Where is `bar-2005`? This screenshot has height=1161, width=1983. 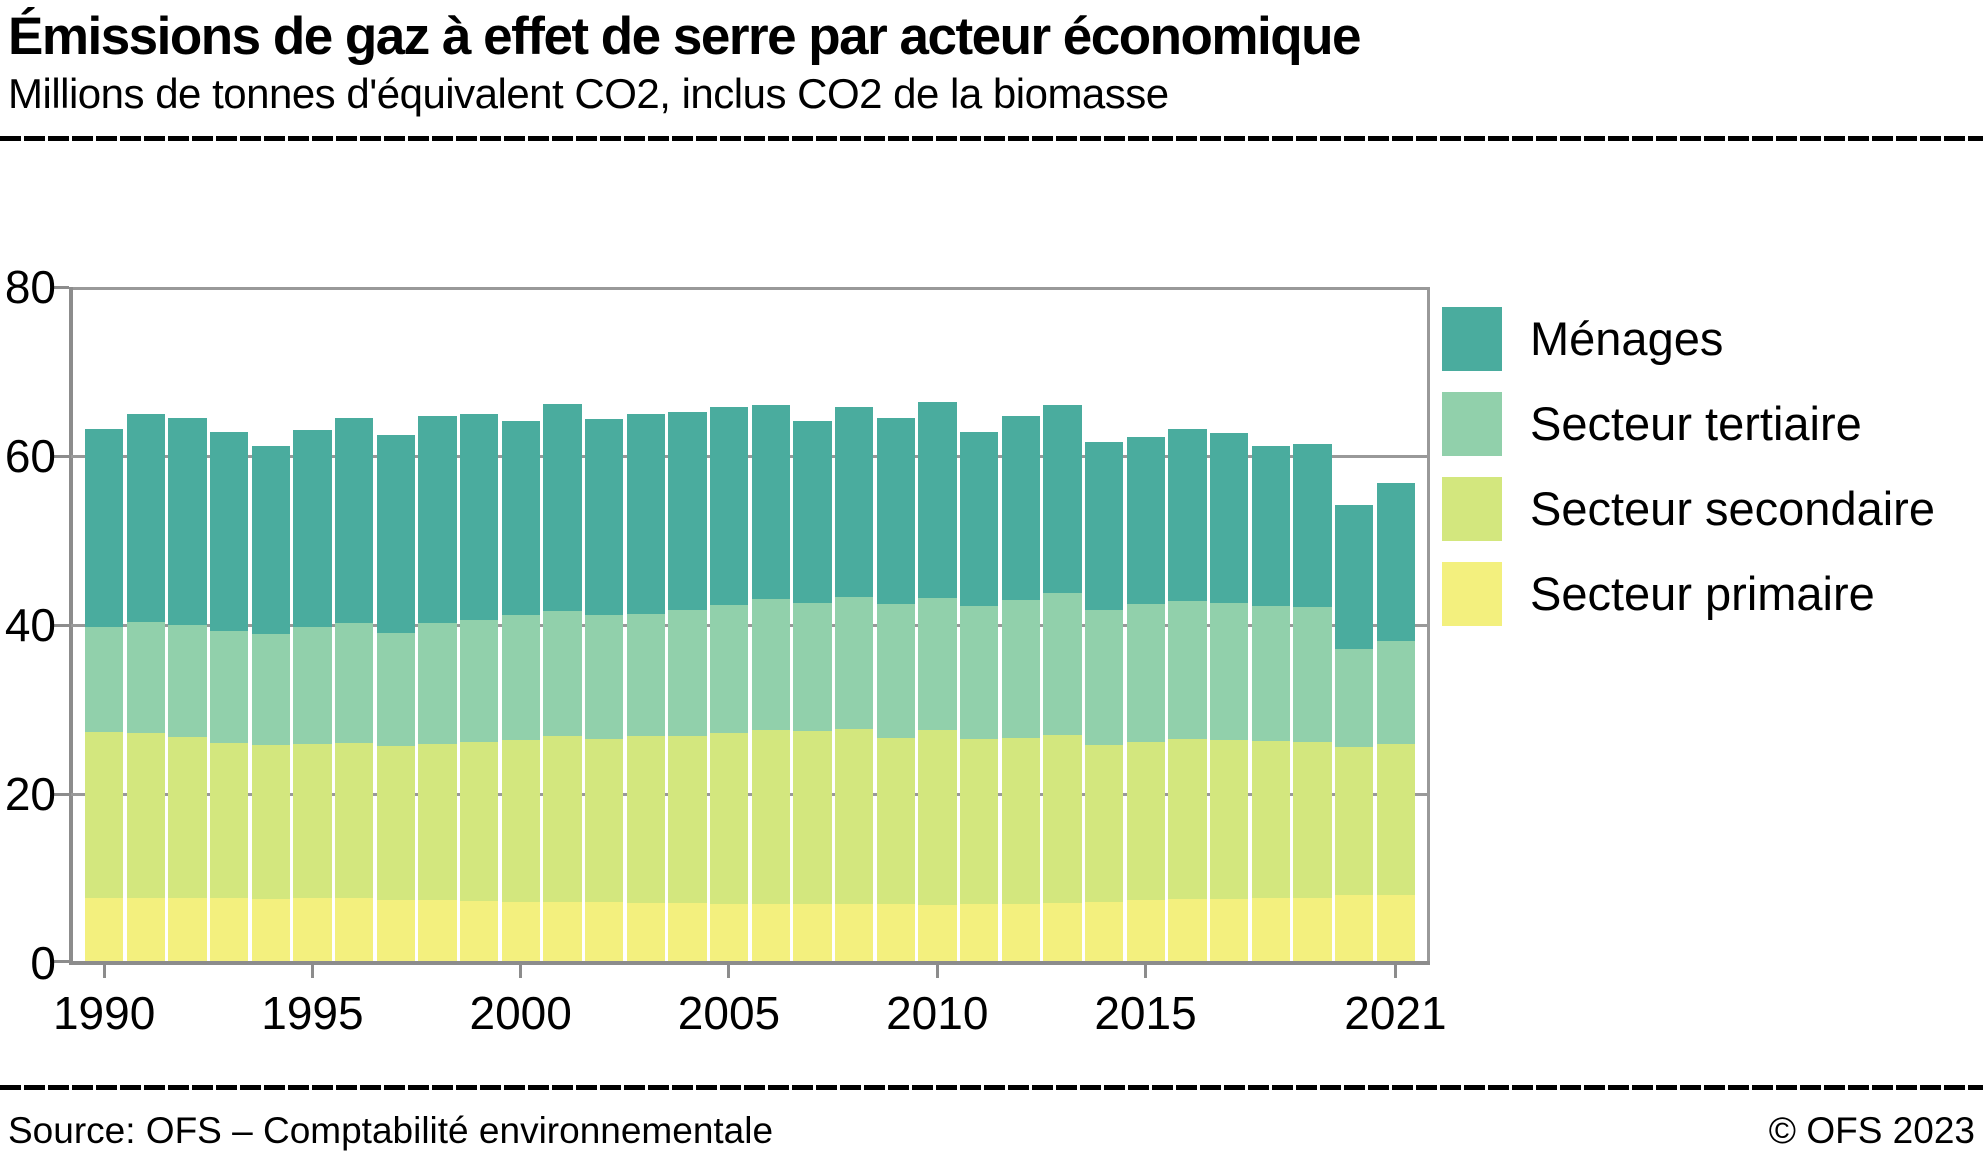
bar-2005 is located at coordinates (729, 683).